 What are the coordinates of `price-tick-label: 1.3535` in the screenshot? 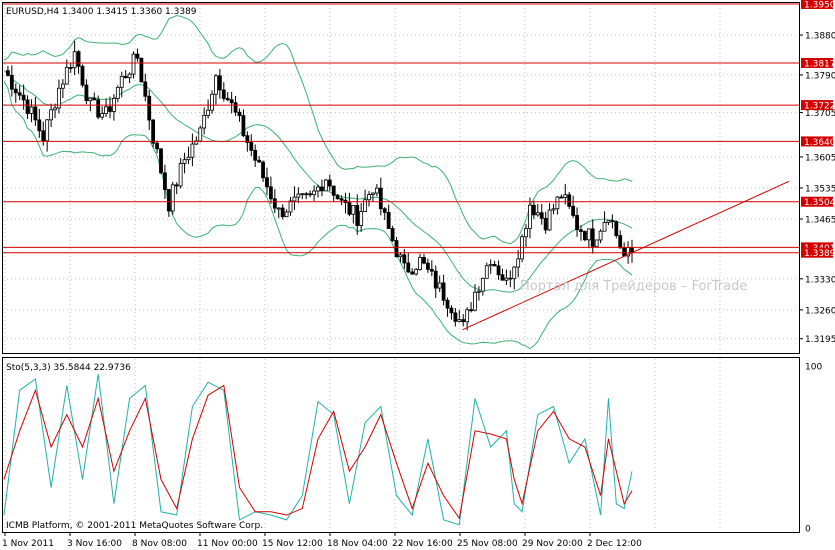 It's located at (820, 189).